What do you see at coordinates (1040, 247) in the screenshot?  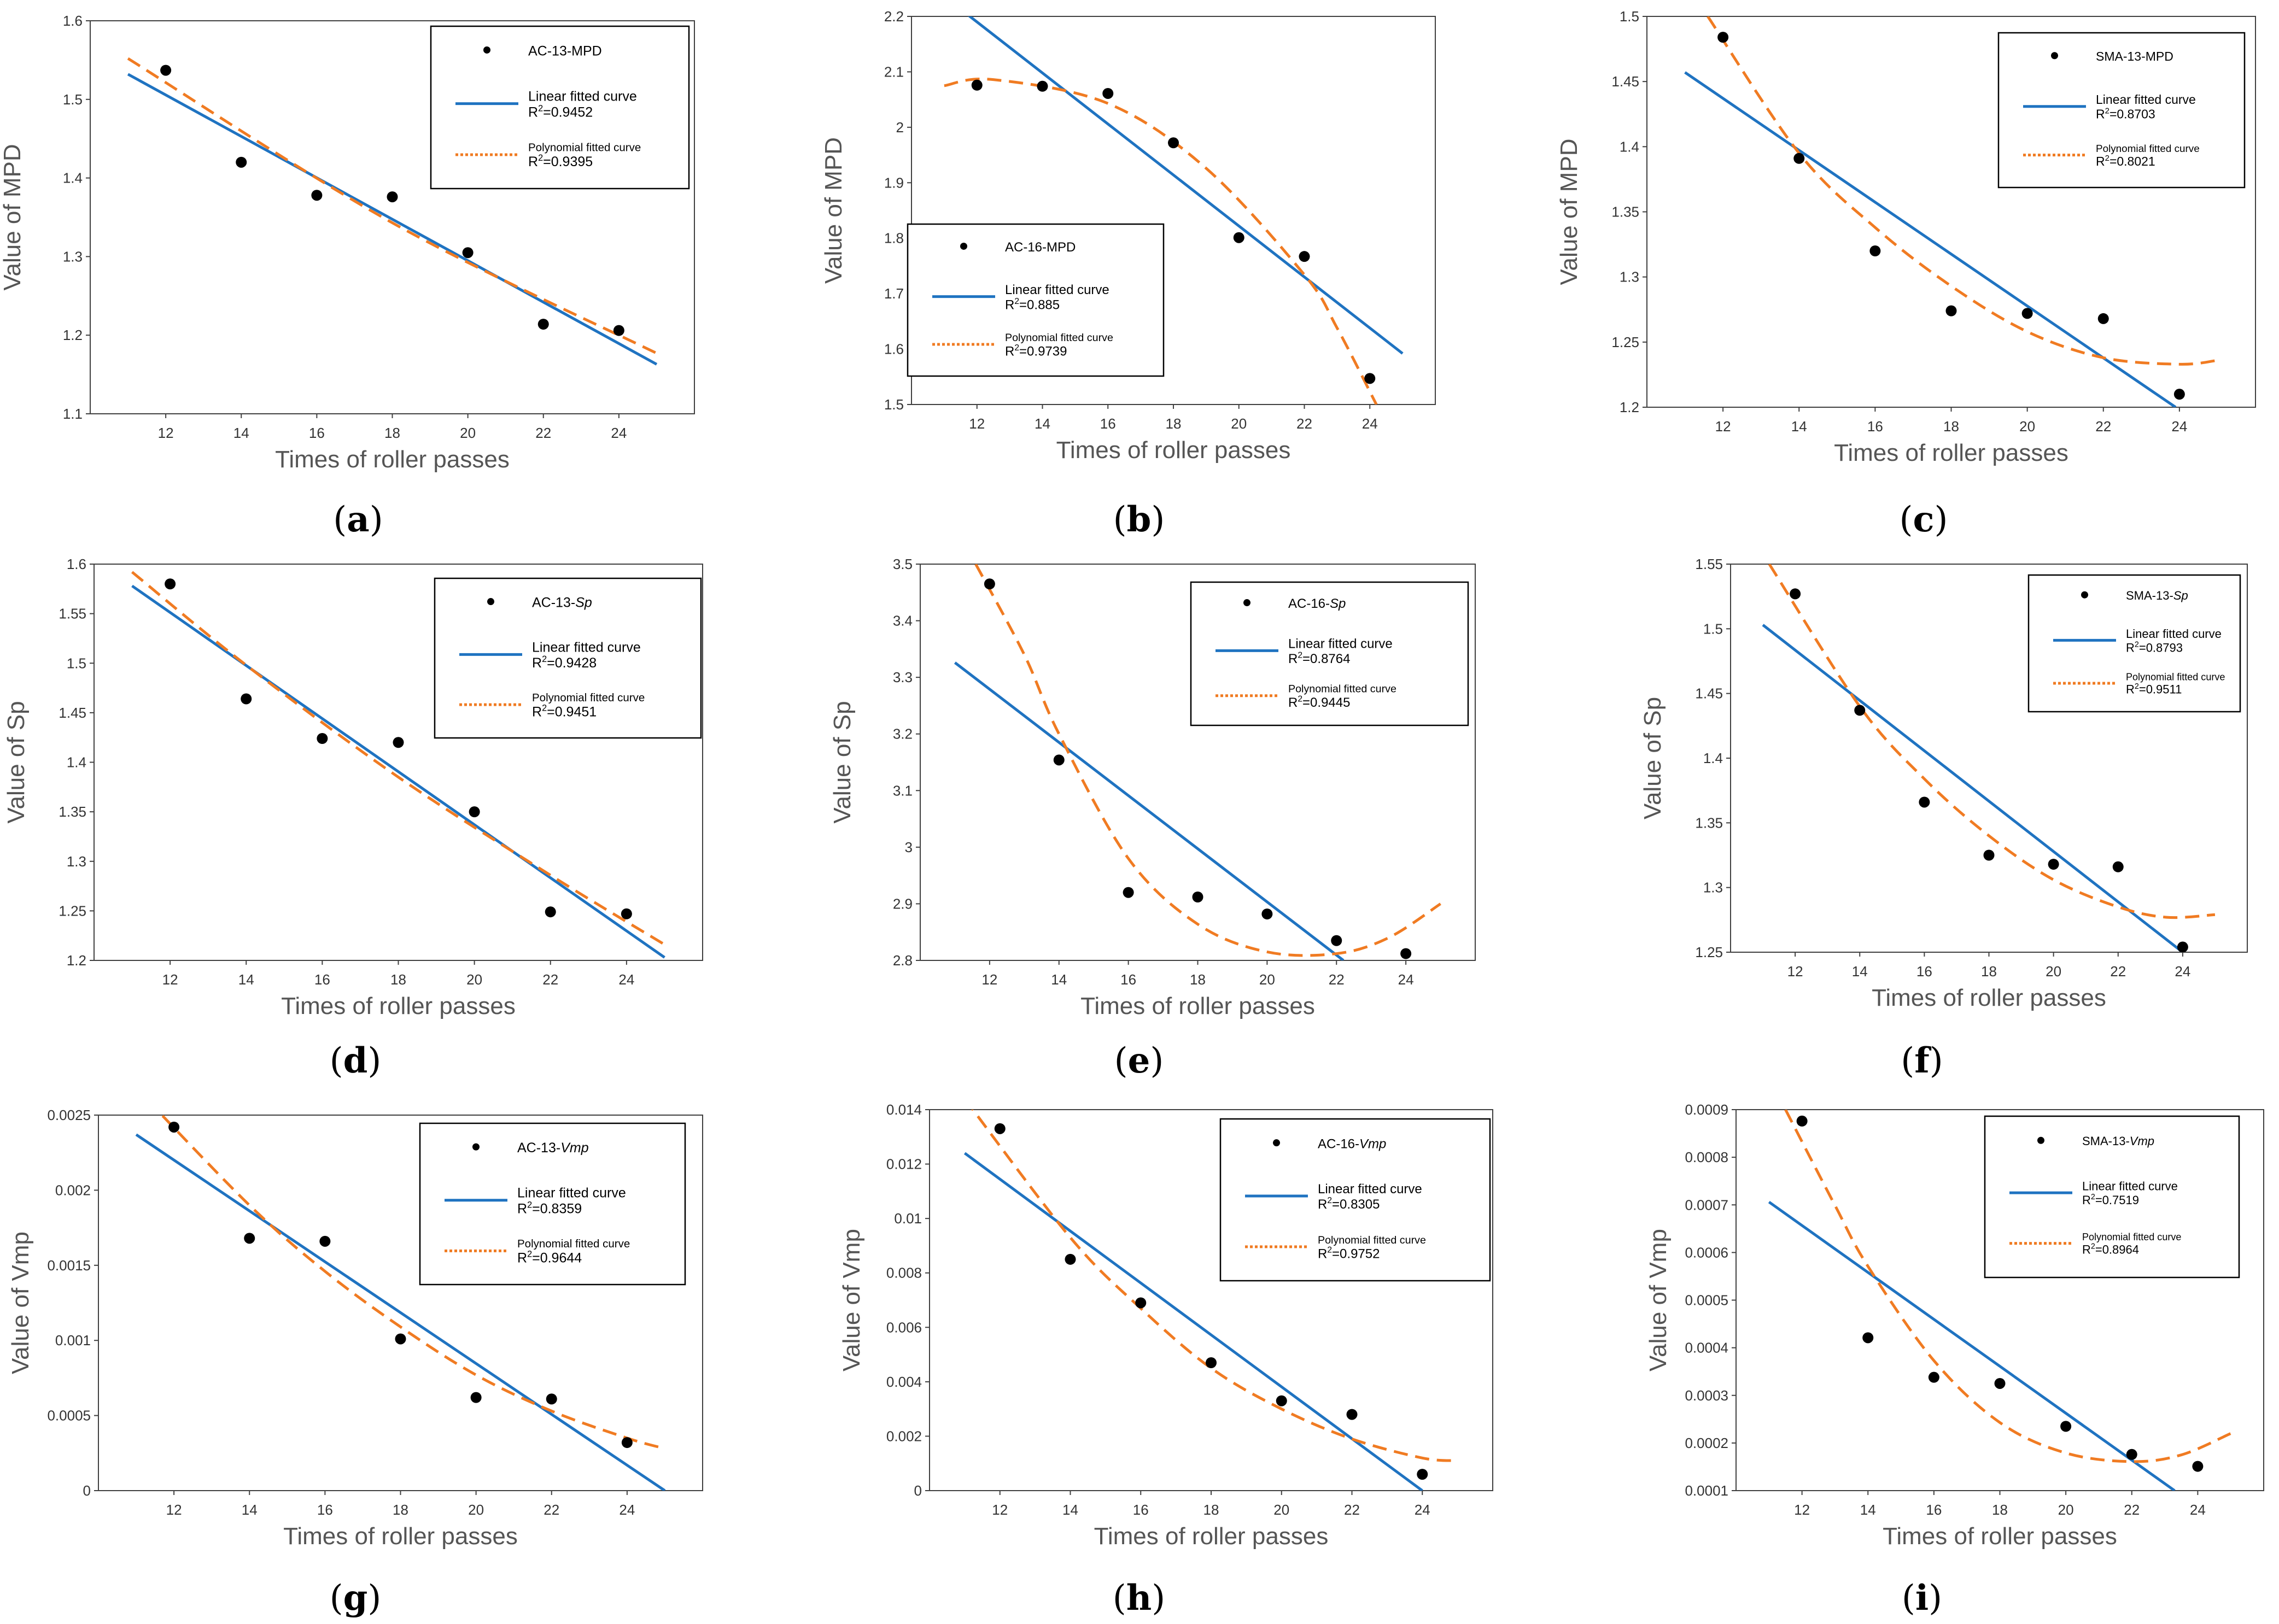 I see `legend-points-prefix: AC-16-MPD` at bounding box center [1040, 247].